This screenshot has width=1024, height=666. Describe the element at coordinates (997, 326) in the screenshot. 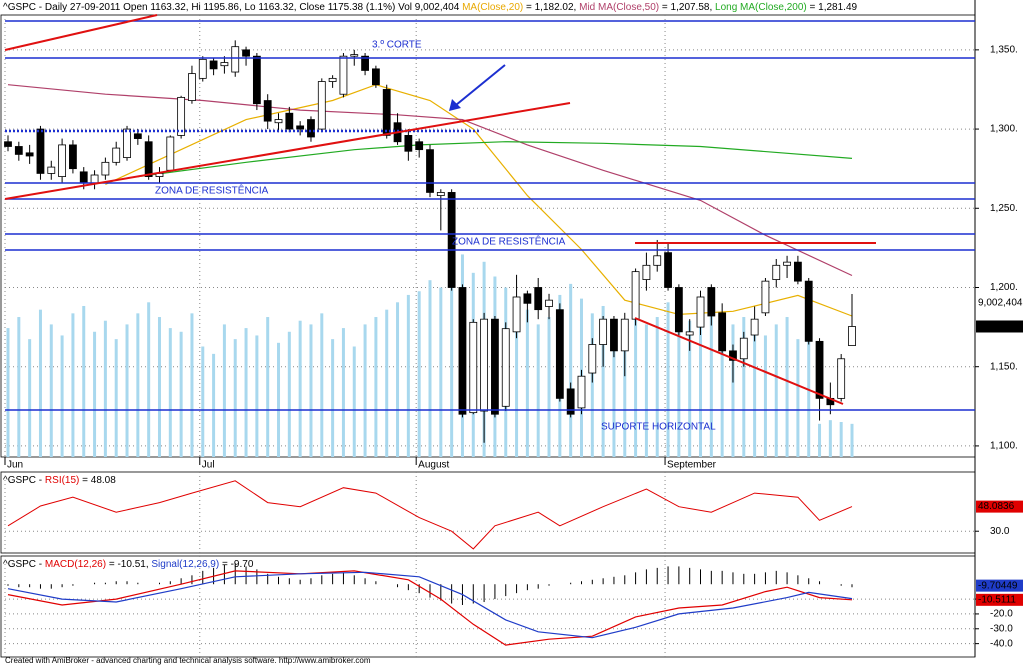

I see `value-box-label: 1,175.38` at that location.